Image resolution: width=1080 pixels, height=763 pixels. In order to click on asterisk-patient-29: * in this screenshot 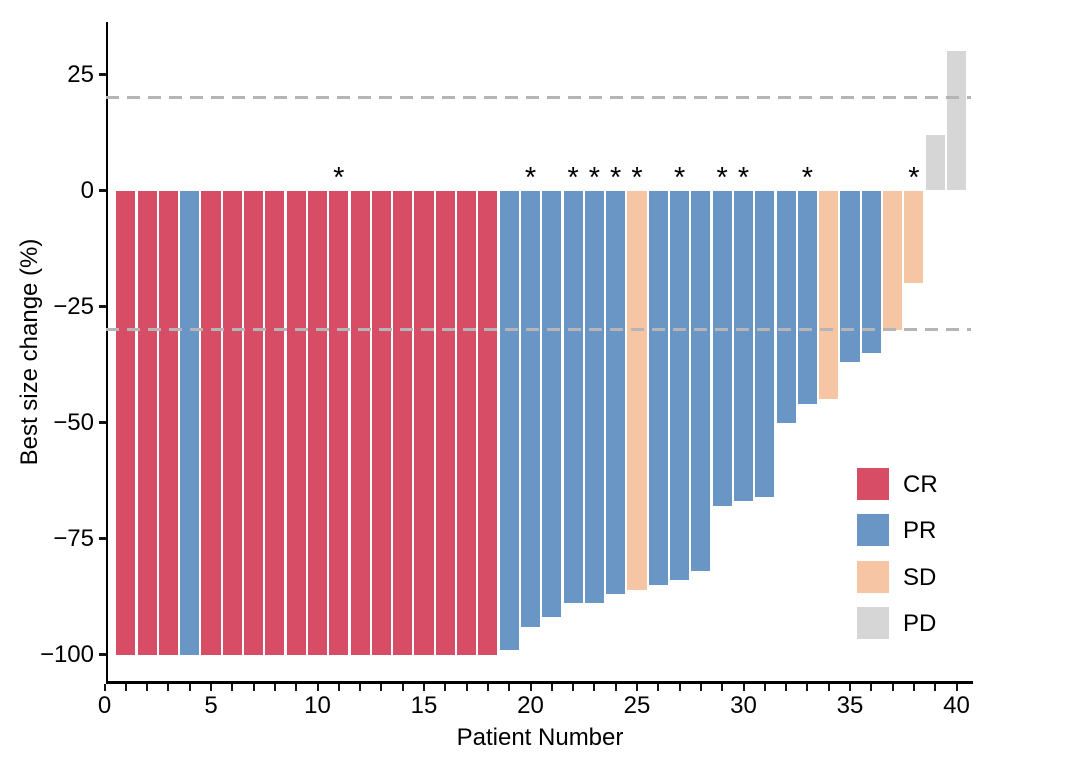, I will do `click(722, 178)`.